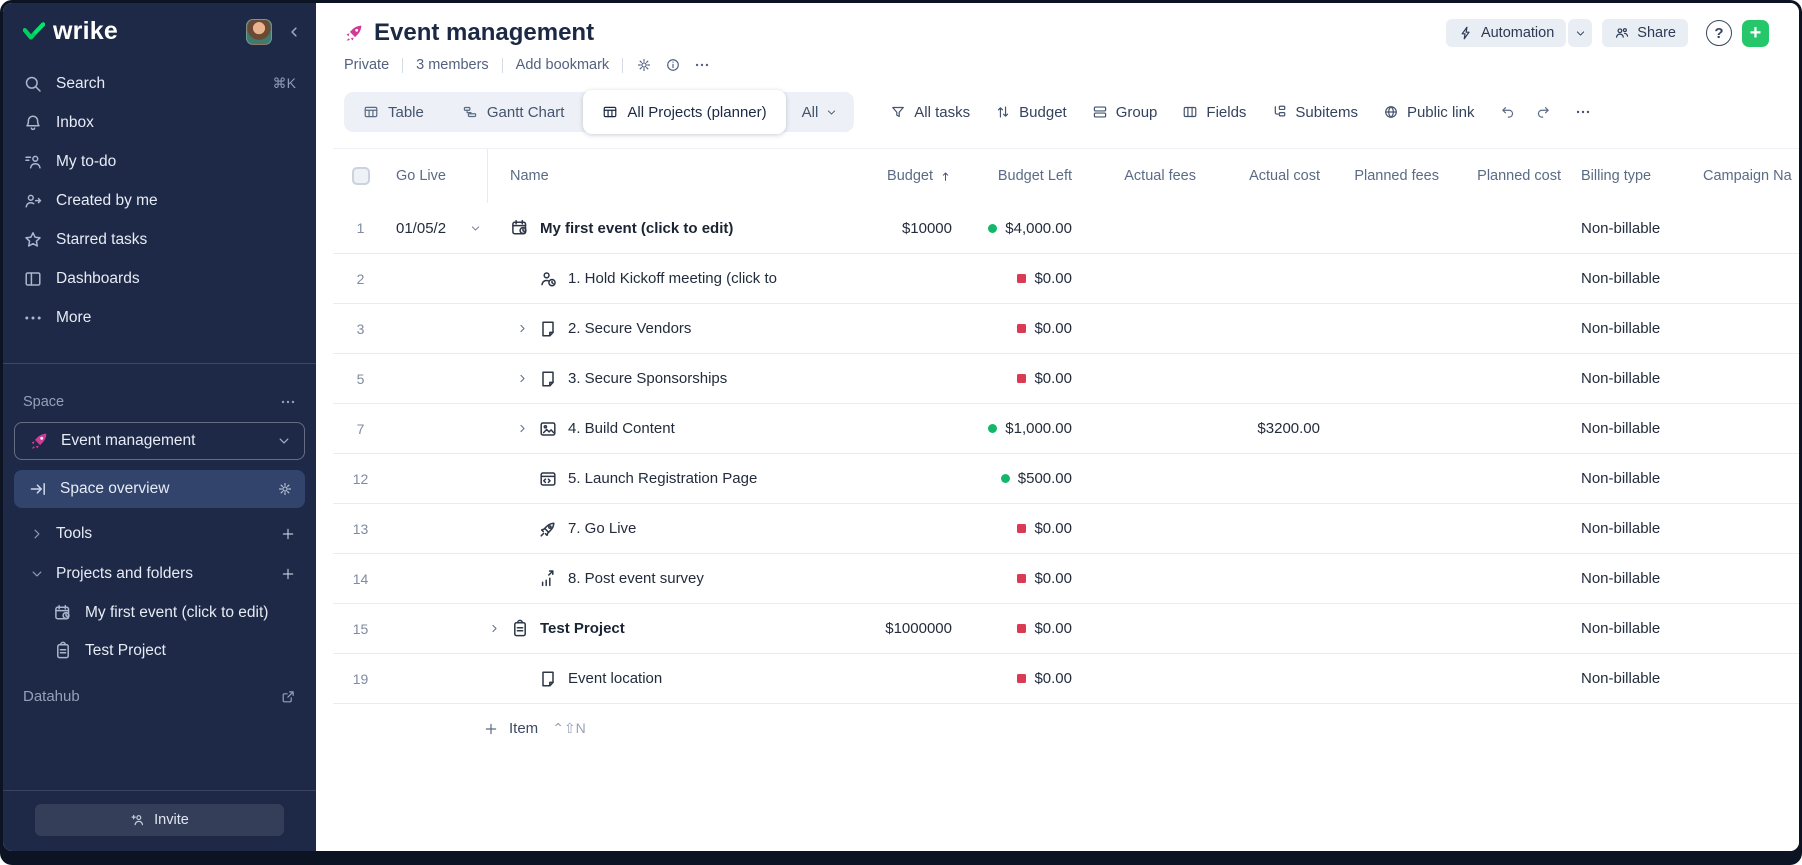 The width and height of the screenshot is (1802, 865). Describe the element at coordinates (673, 65) in the screenshot. I see `info-icon` at that location.